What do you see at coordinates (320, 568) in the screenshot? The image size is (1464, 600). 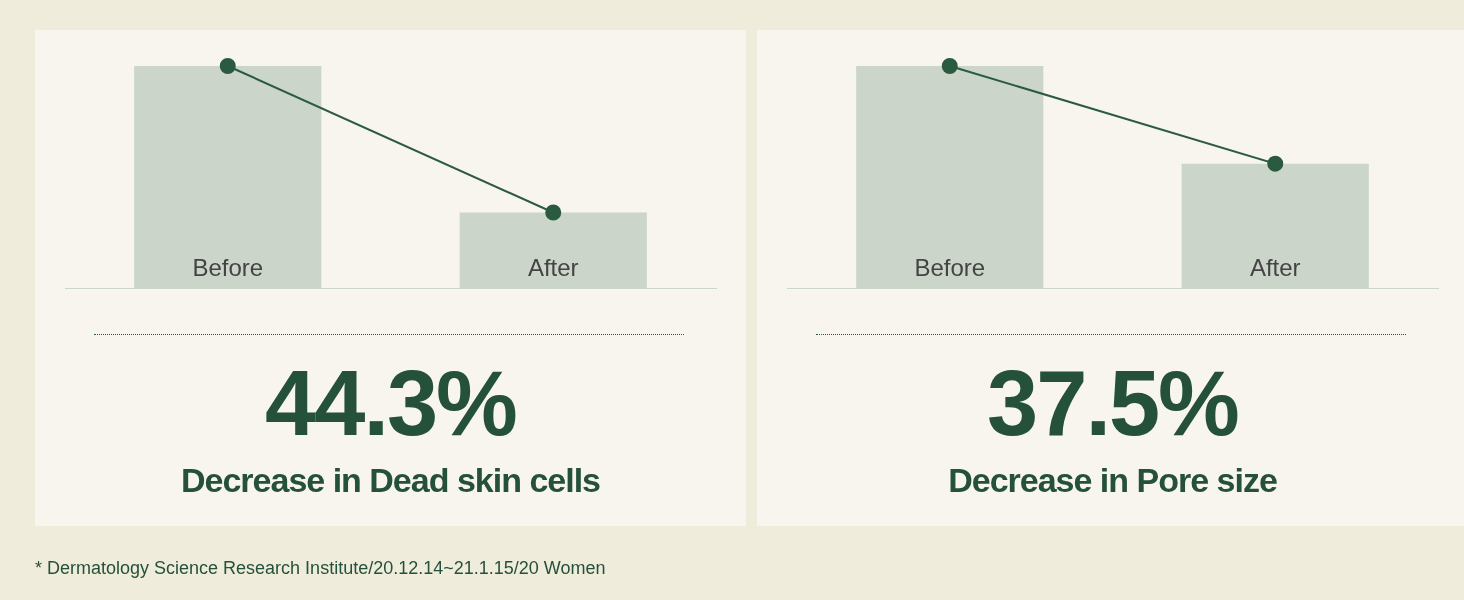 I see `text: * Dermatology Science Research Institute/20.12.14~21.1.15/20 Women` at bounding box center [320, 568].